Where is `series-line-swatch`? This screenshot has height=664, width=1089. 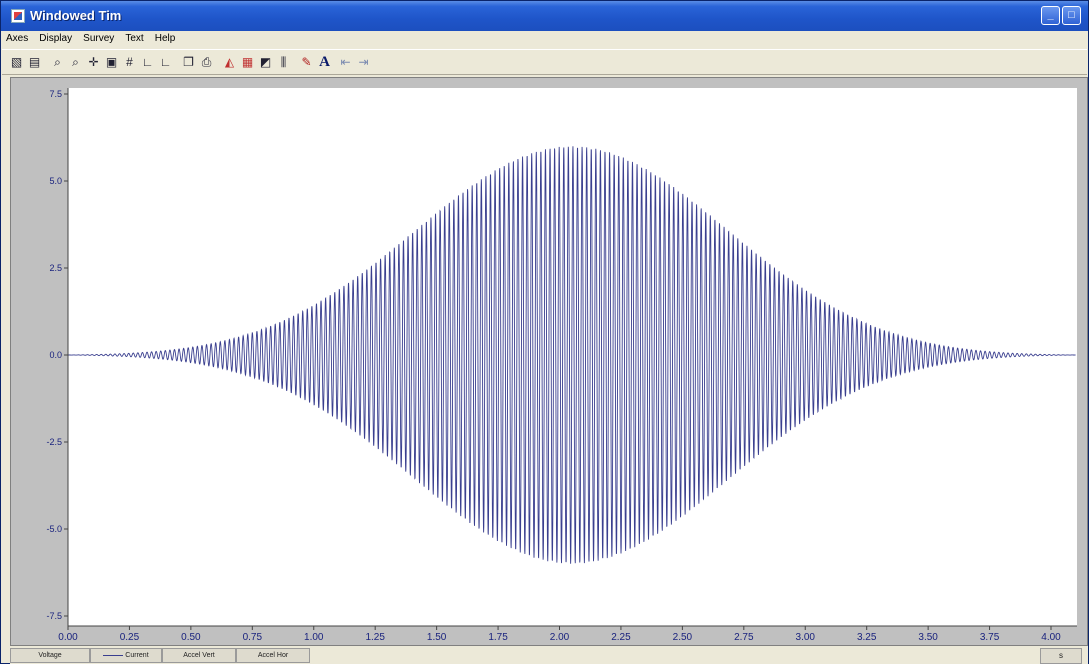 series-line-swatch is located at coordinates (113, 655).